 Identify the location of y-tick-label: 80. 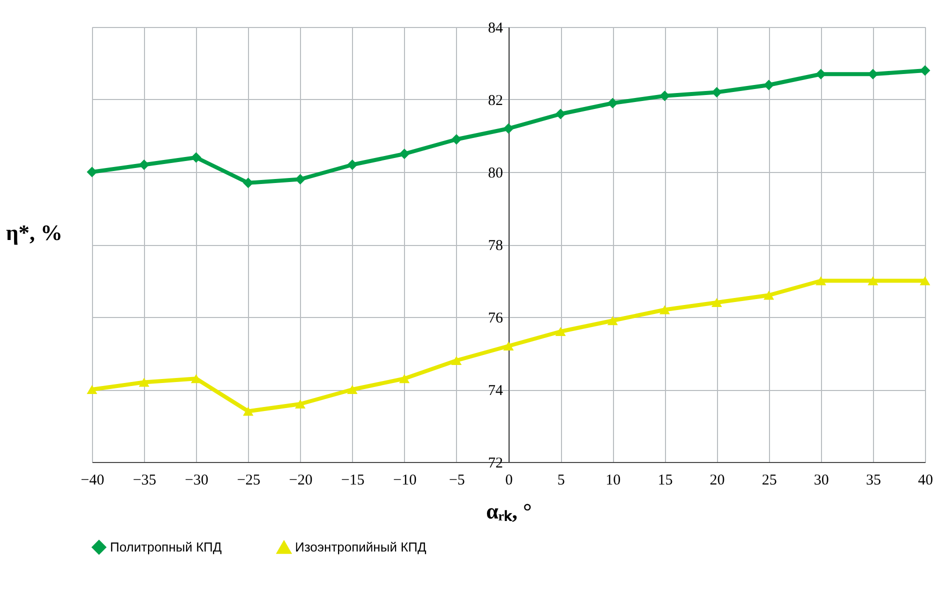
(495, 174).